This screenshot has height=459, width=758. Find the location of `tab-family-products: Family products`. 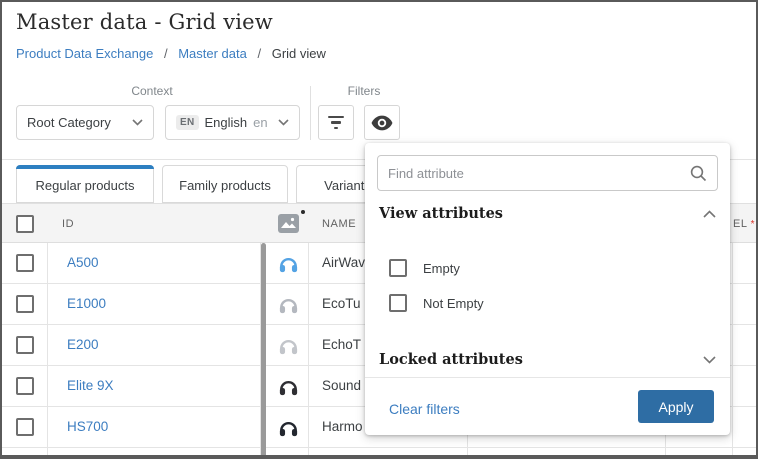

tab-family-products: Family products is located at coordinates (225, 184).